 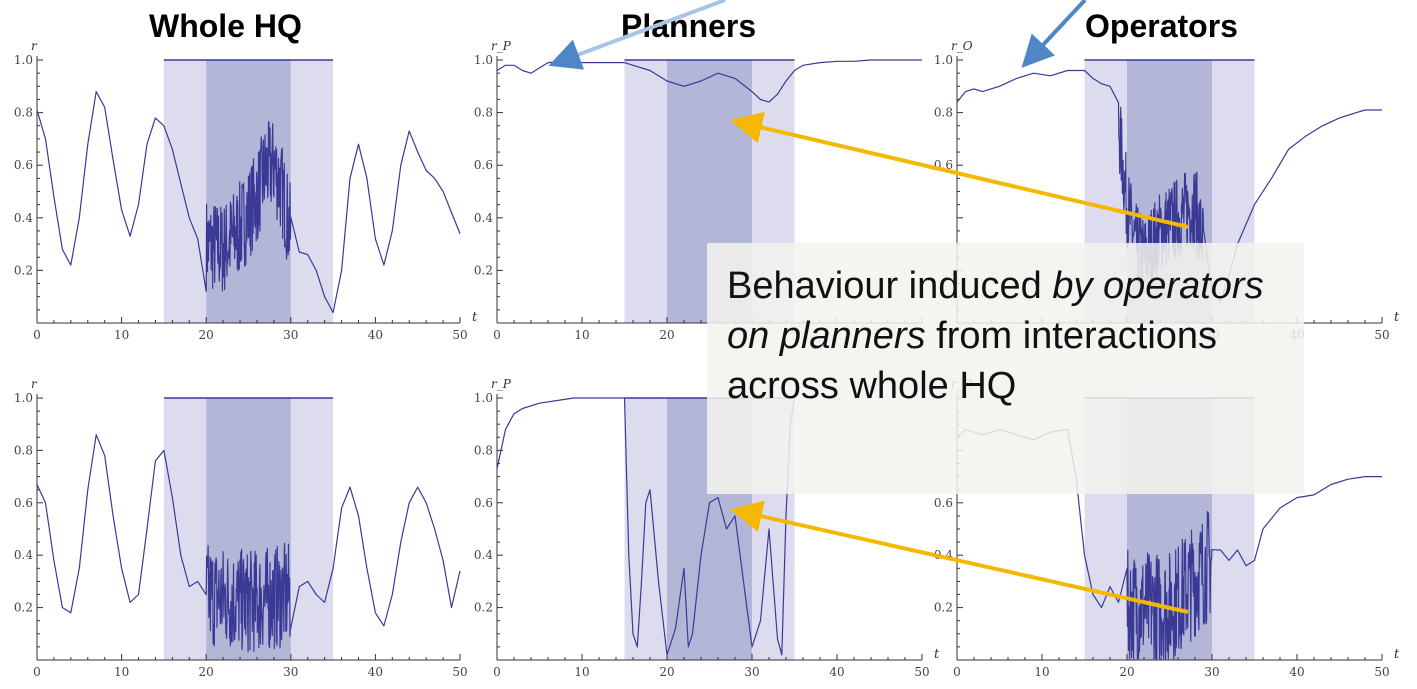 What do you see at coordinates (225, 26) in the screenshot?
I see `title-whole-hq: Whole HQ` at bounding box center [225, 26].